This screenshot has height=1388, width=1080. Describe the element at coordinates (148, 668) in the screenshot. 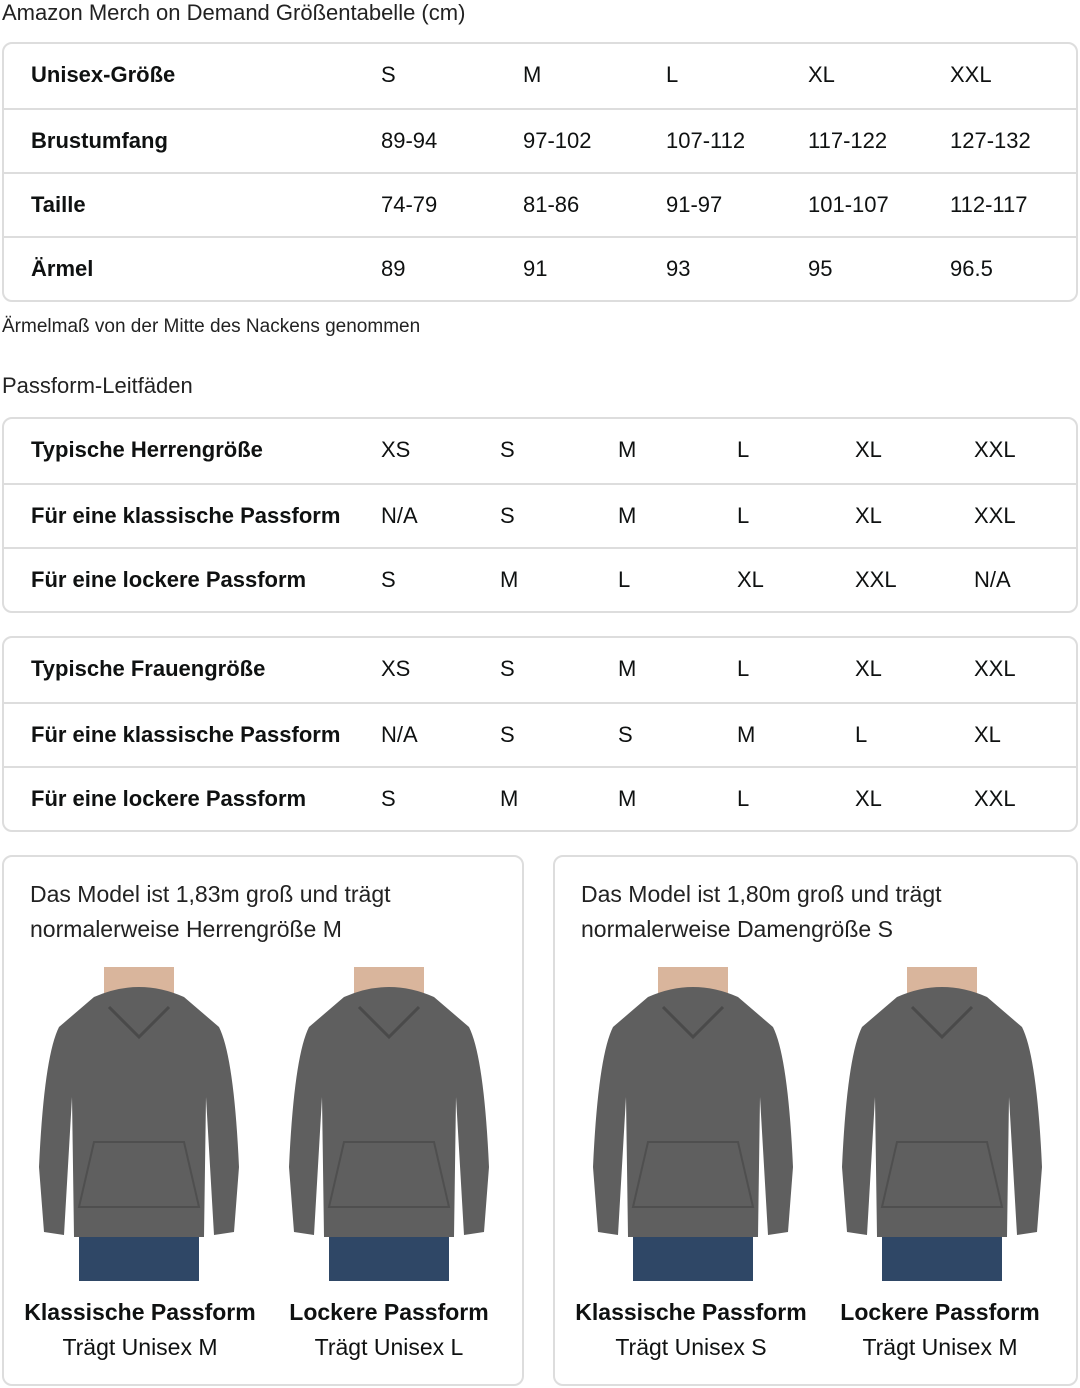

I see `row-label: Typische Frauengröße` at that location.